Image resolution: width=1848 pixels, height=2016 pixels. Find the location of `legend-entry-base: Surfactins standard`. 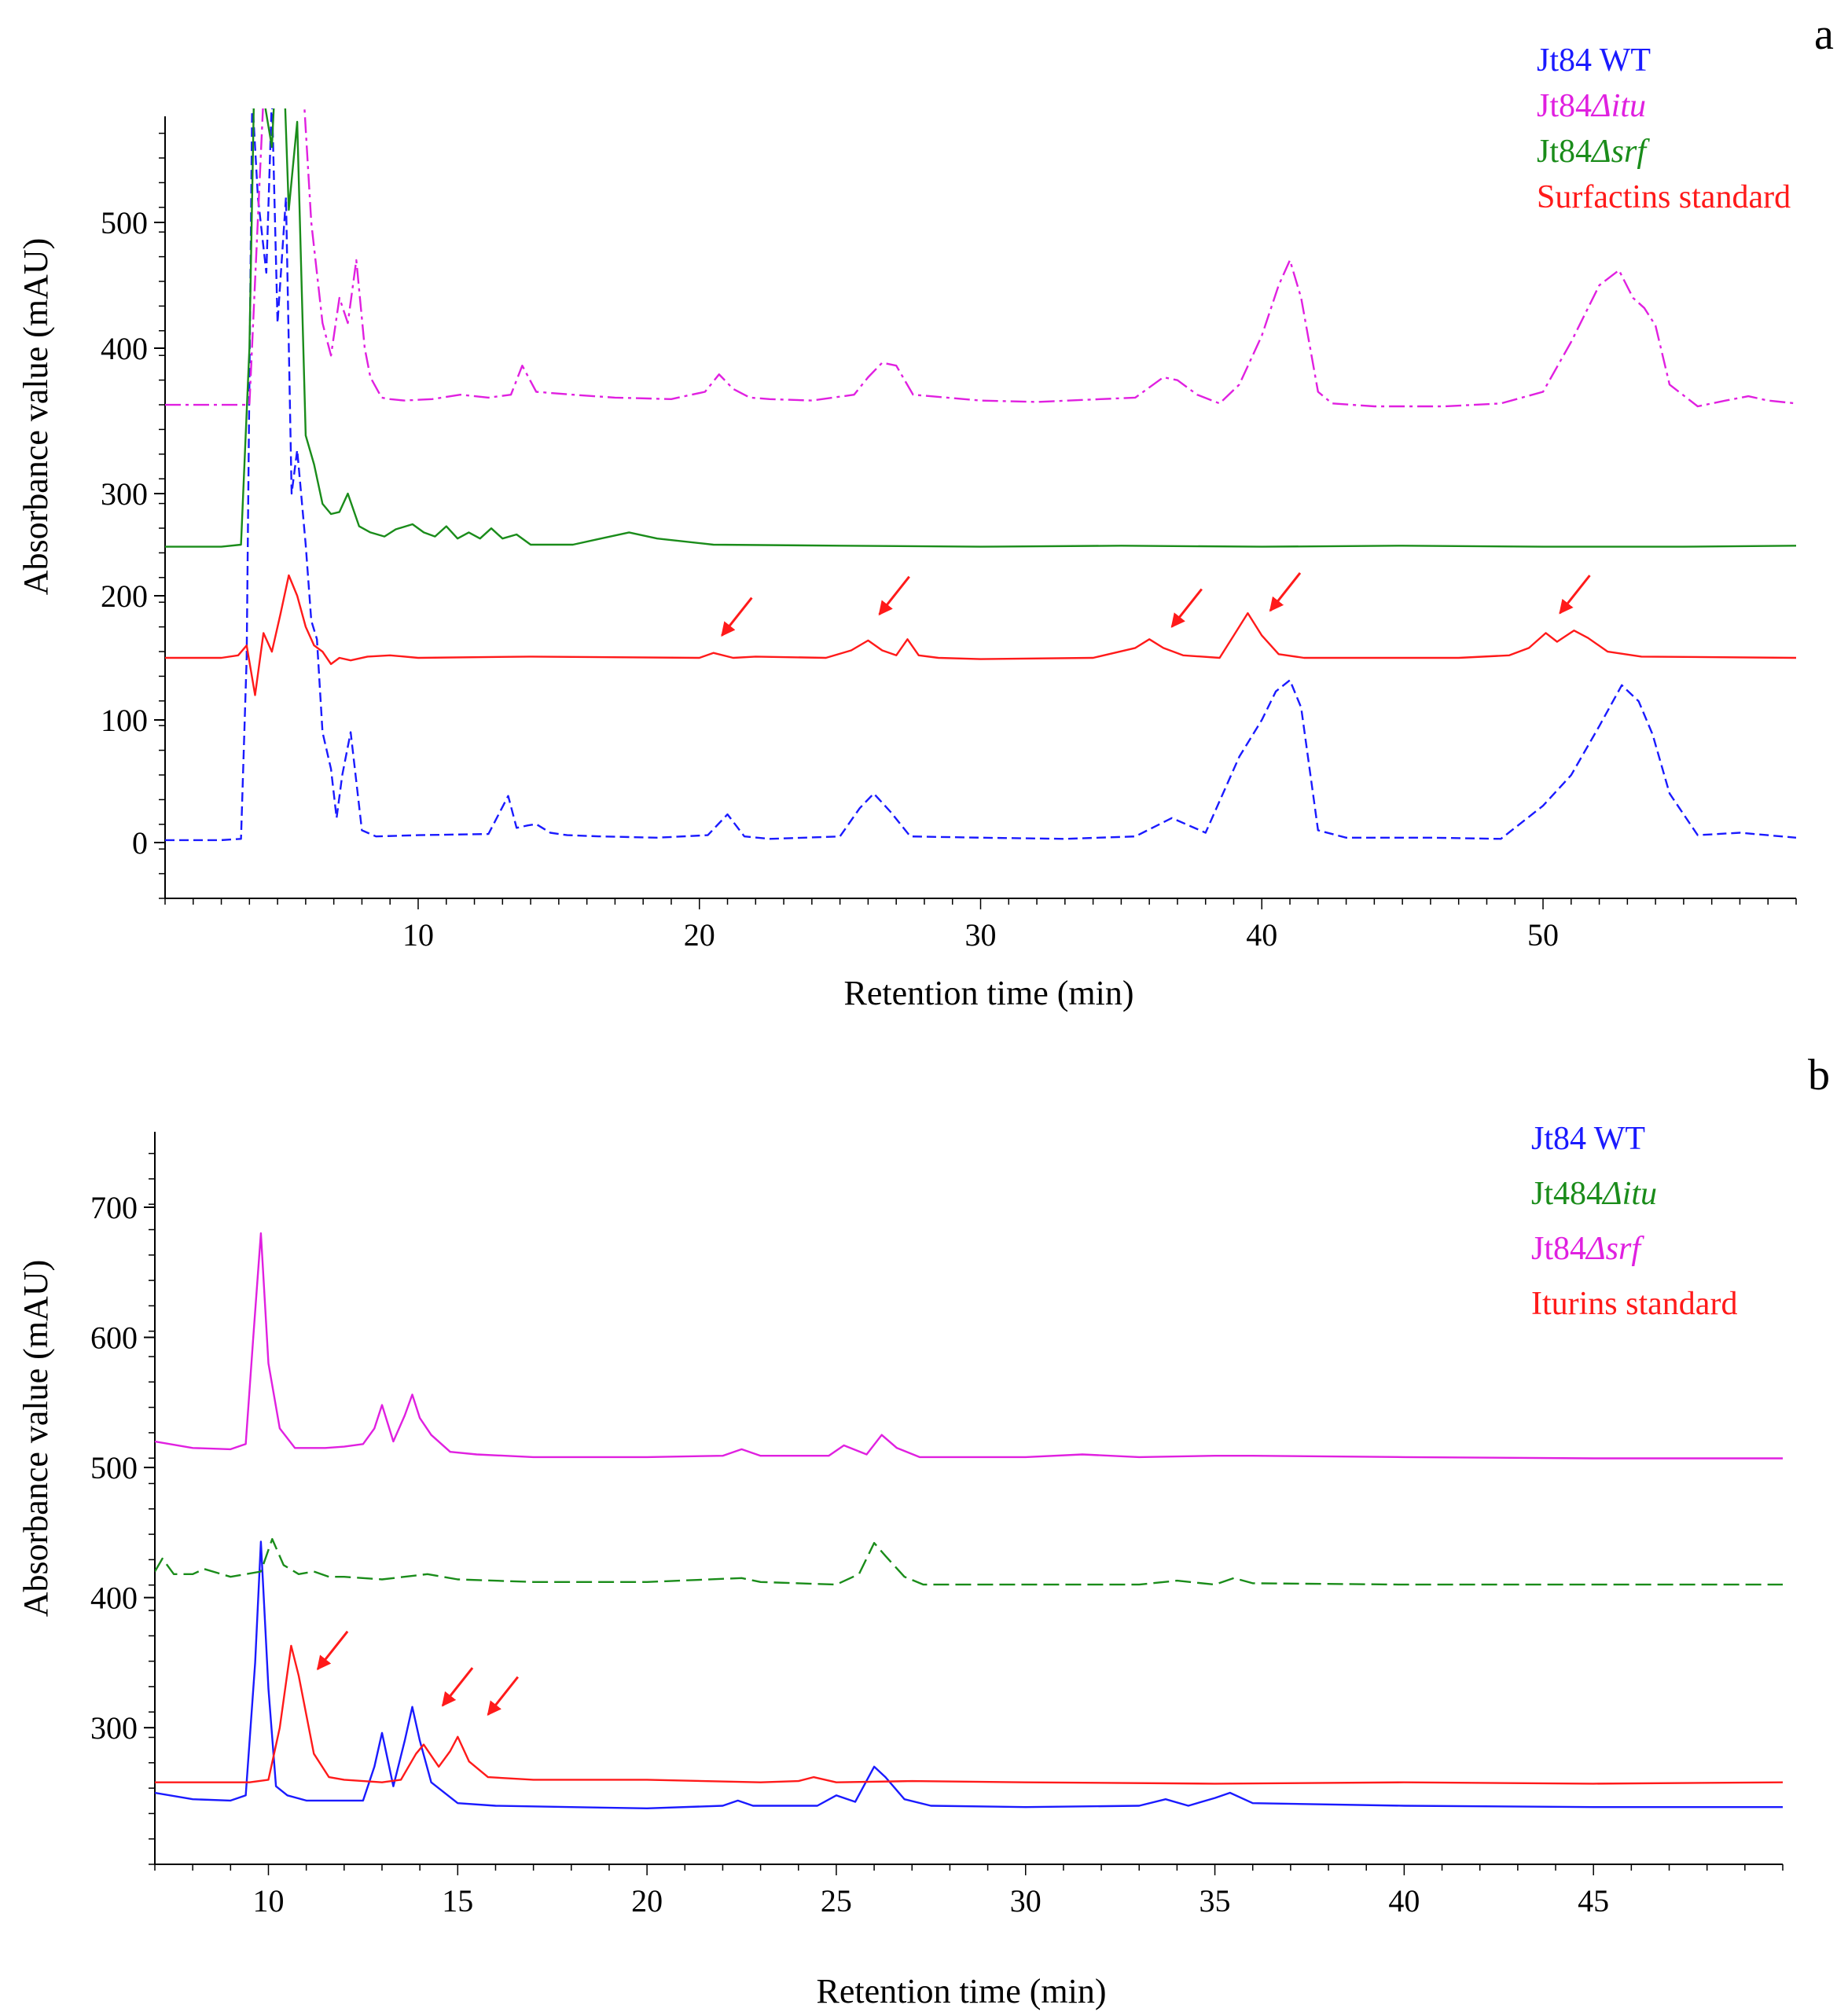

legend-entry-base: Surfactins standard is located at coordinates (1664, 197).